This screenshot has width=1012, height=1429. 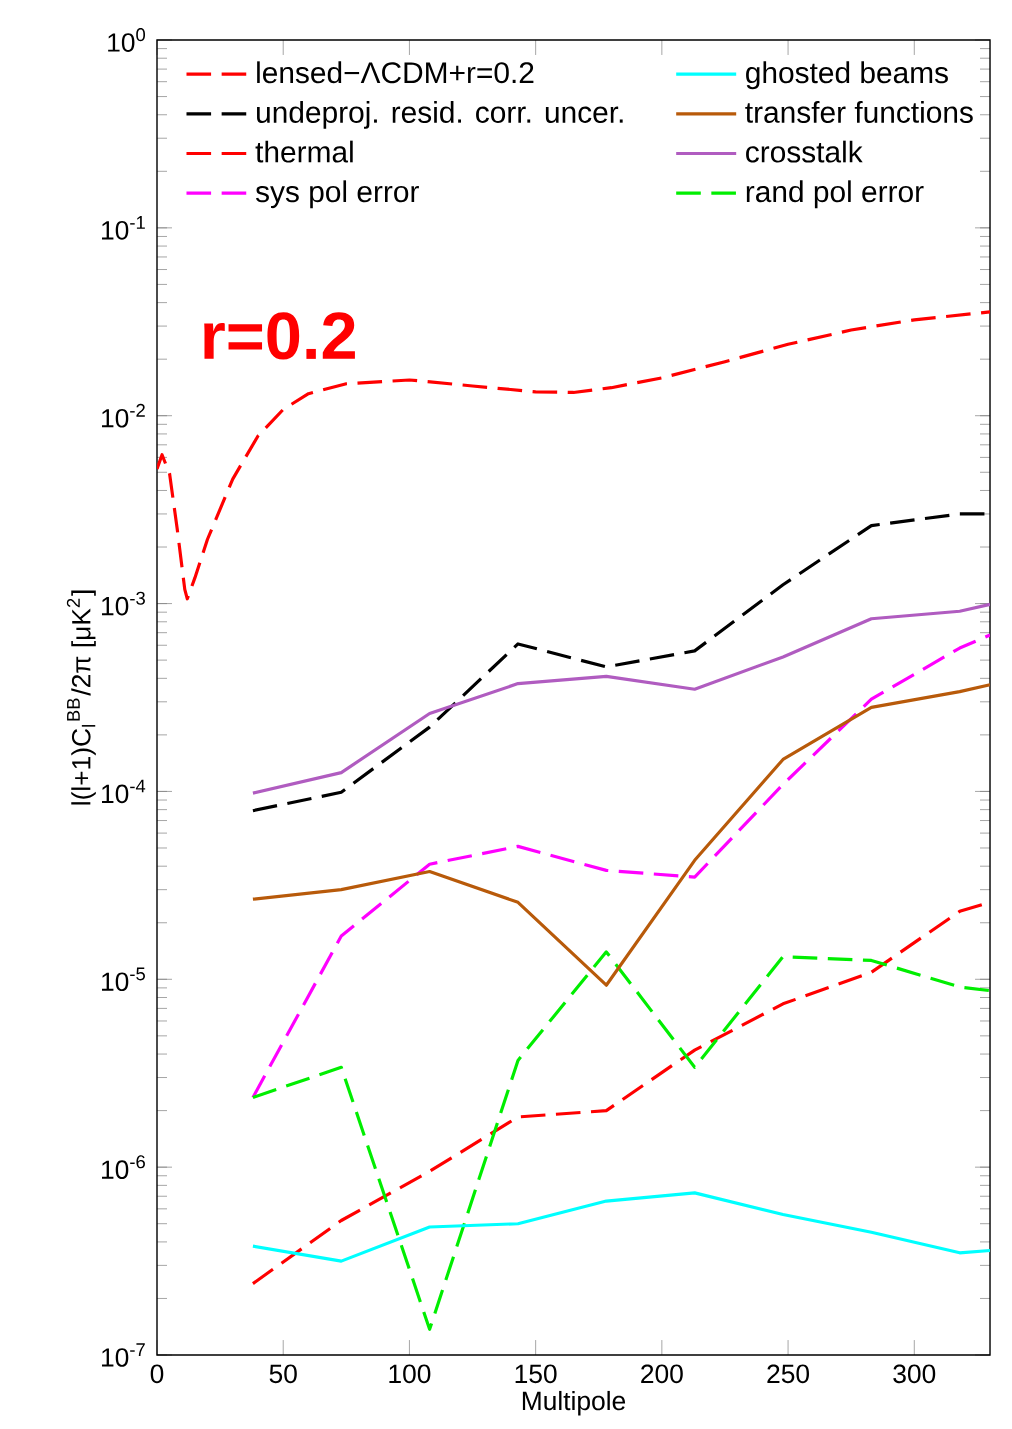 I want to click on x-tick-label: 150, so click(x=536, y=1374).